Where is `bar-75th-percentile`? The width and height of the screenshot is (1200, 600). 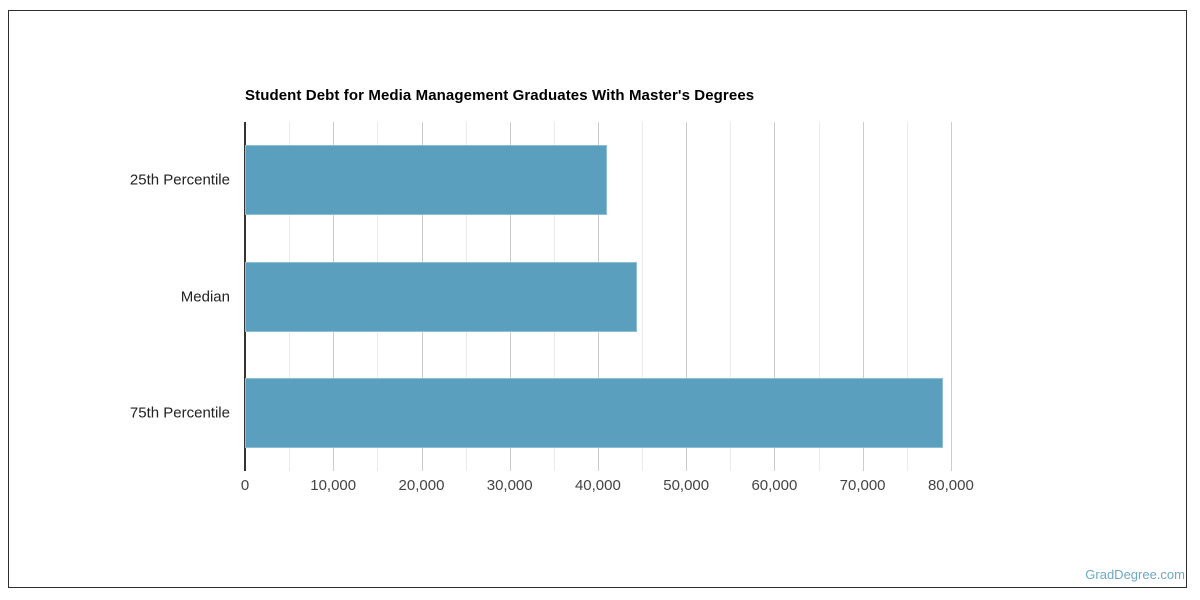 bar-75th-percentile is located at coordinates (594, 412).